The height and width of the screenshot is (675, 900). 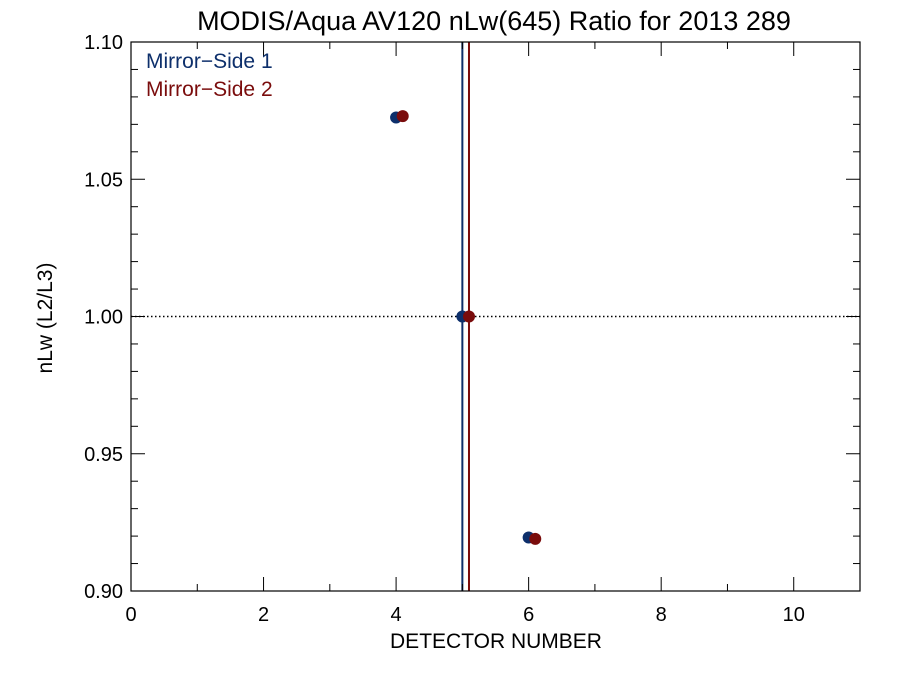 What do you see at coordinates (103, 318) in the screenshot?
I see `y-tick-label: 1.00` at bounding box center [103, 318].